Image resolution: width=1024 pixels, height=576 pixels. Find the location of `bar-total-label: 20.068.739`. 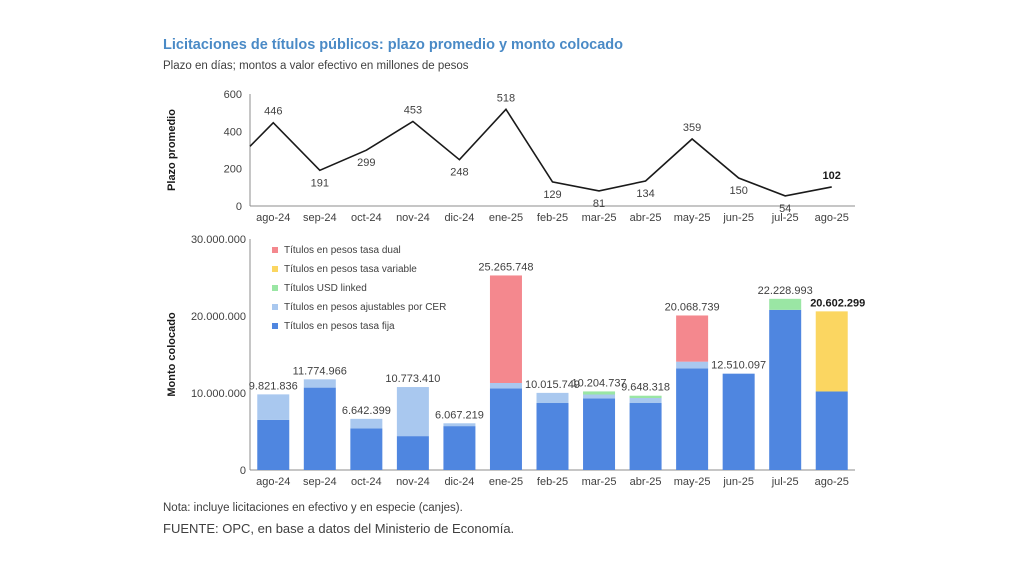

bar-total-label: 20.068.739 is located at coordinates (692, 307).